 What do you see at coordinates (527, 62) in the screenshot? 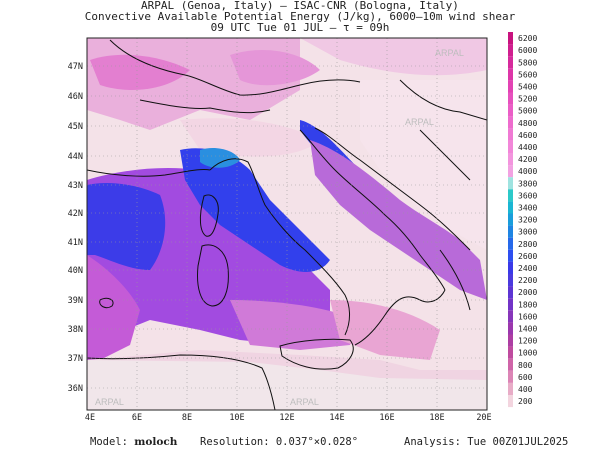
I see `colorbar-label: 5800` at bounding box center [527, 62].